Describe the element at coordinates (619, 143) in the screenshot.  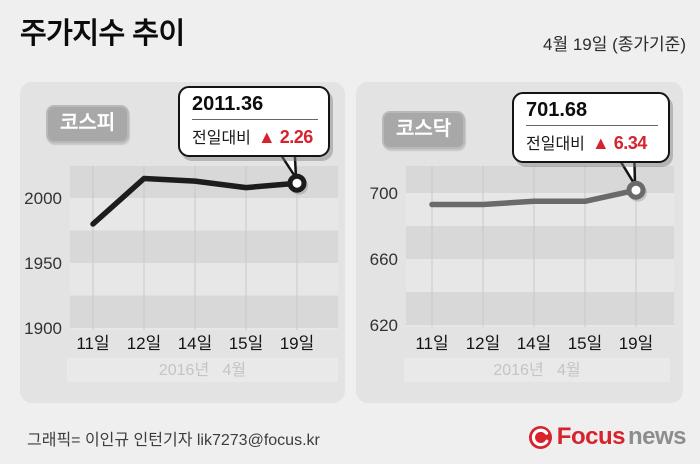
I see `delta-value-up-icon: ▲ 6.34` at that location.